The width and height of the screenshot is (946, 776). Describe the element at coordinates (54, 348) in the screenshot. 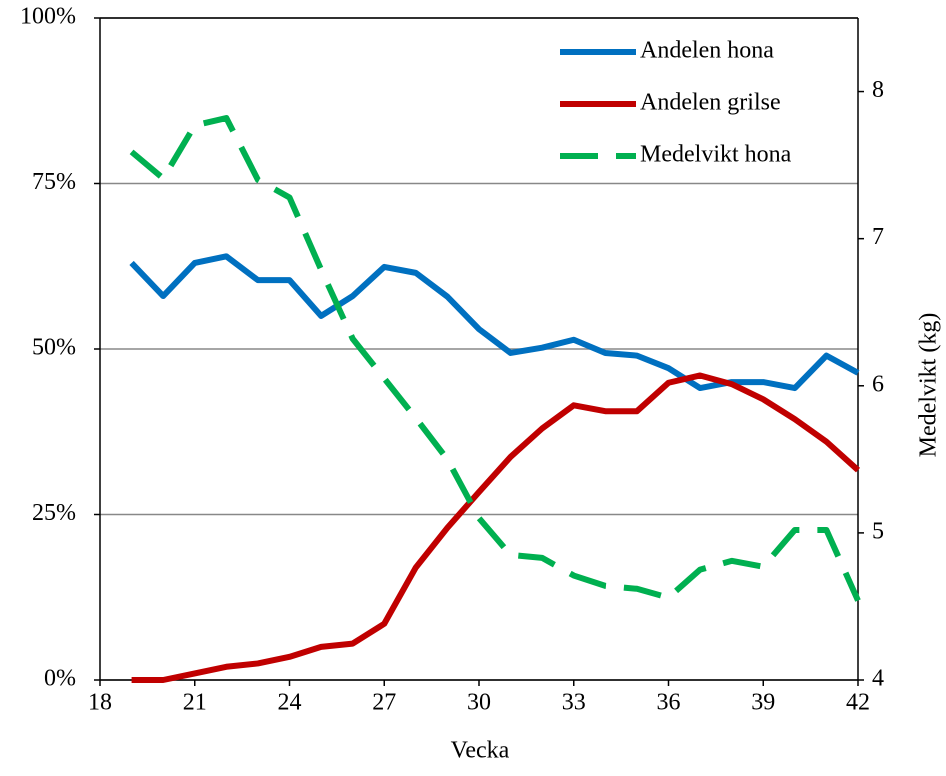

I see `y-tick-label: 50%` at that location.